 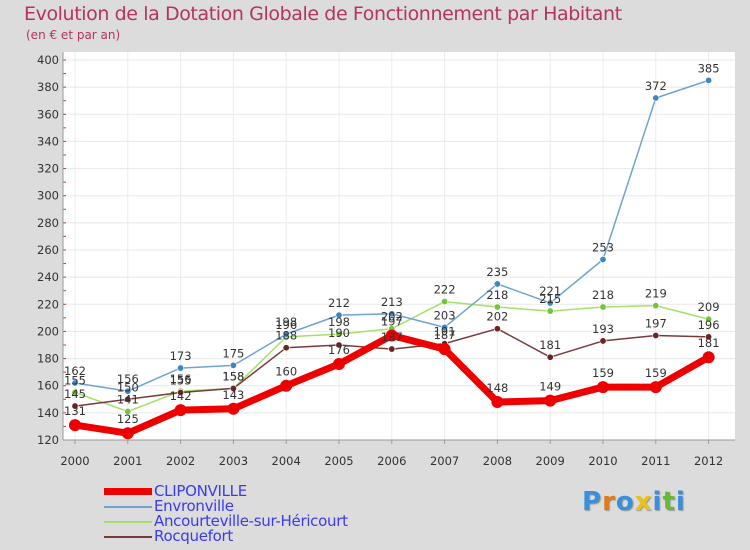 I want to click on y-tick-label: 120, so click(x=48, y=440).